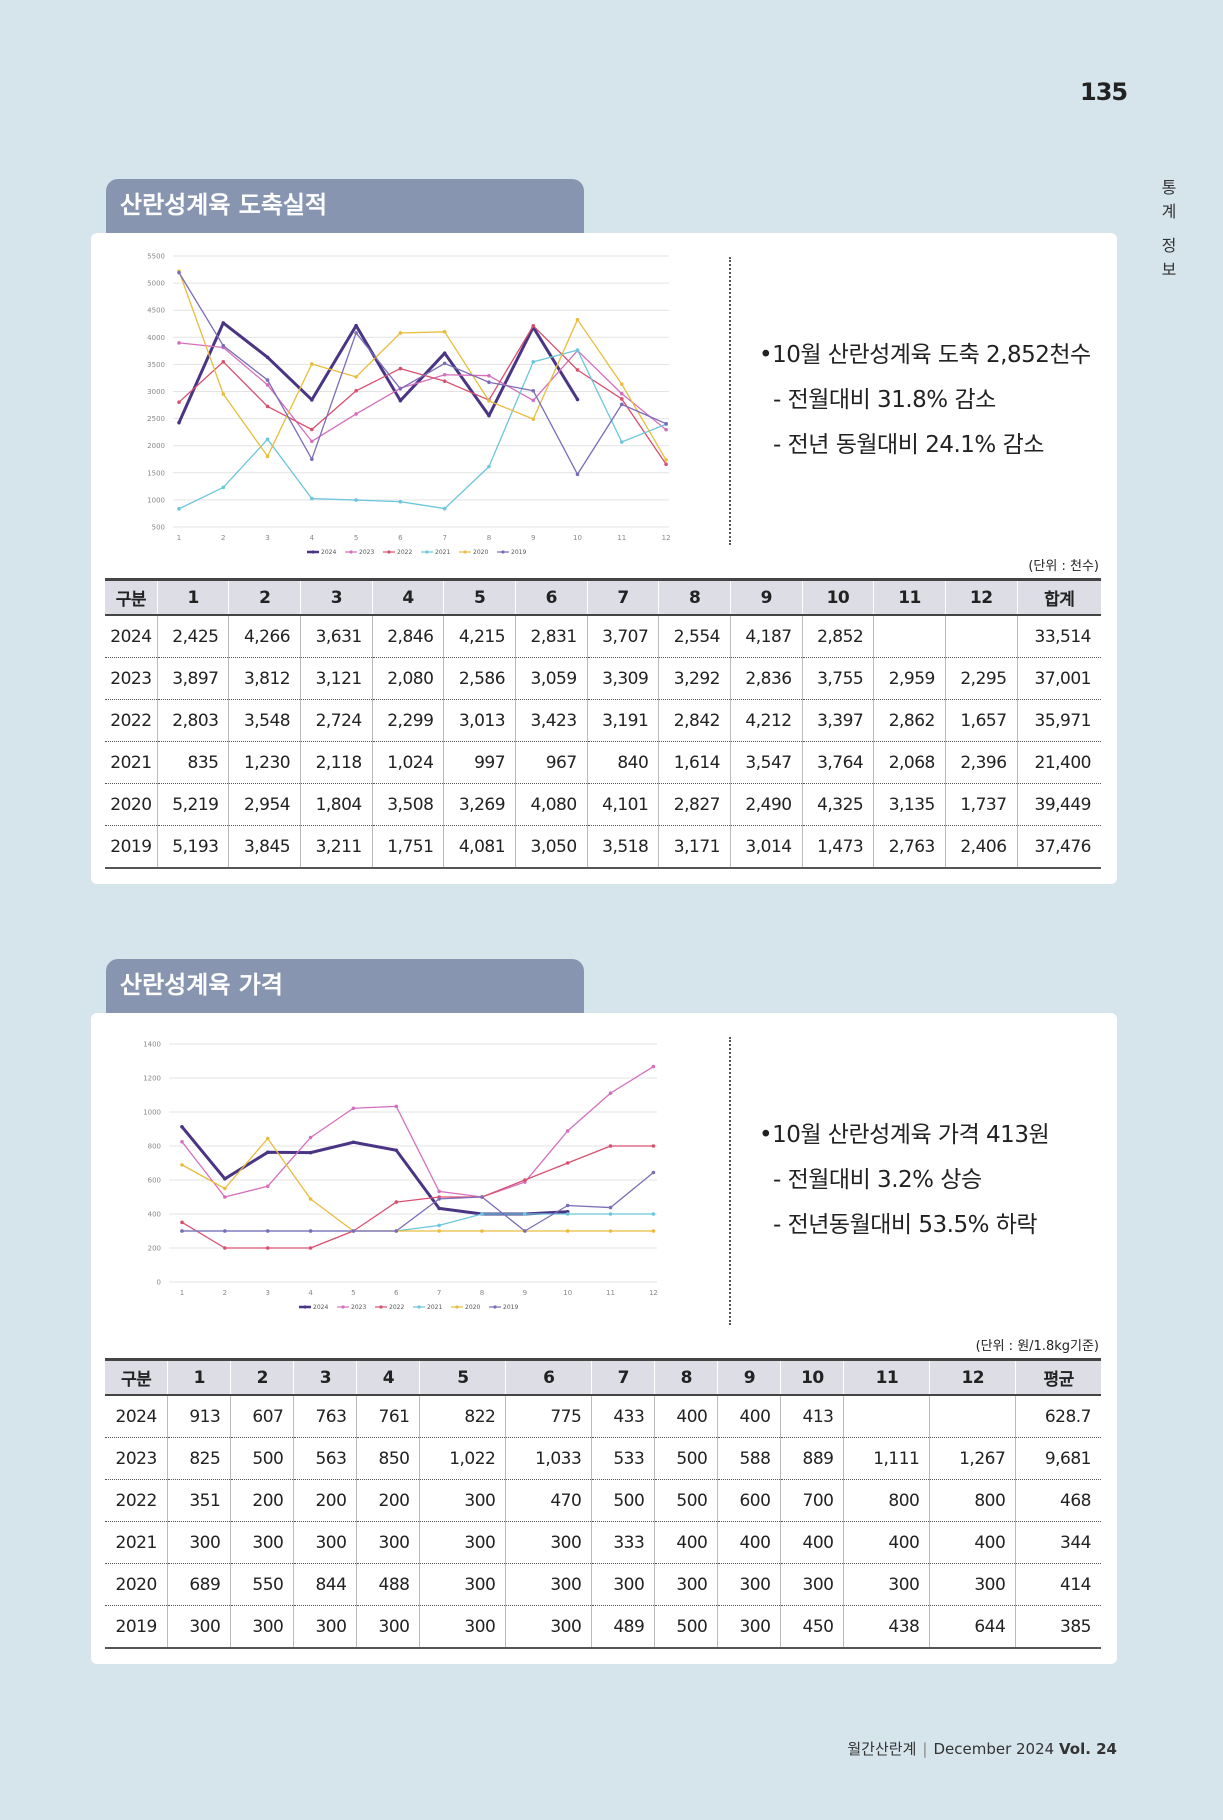 Image resolution: width=1223 pixels, height=1820 pixels. Describe the element at coordinates (136, 1627) in the screenshot. I see `row-year: 2019` at that location.